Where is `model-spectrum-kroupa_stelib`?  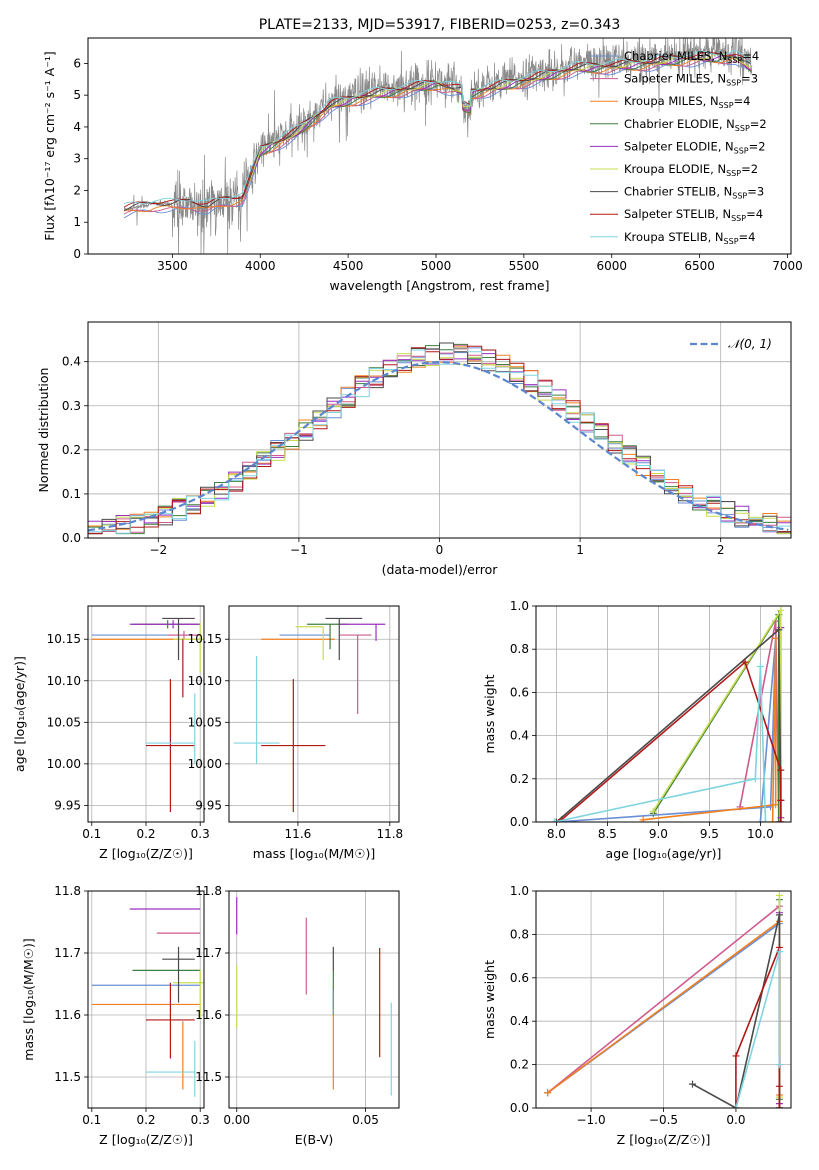
model-spectrum-kroupa_stelib is located at coordinates (437, 127).